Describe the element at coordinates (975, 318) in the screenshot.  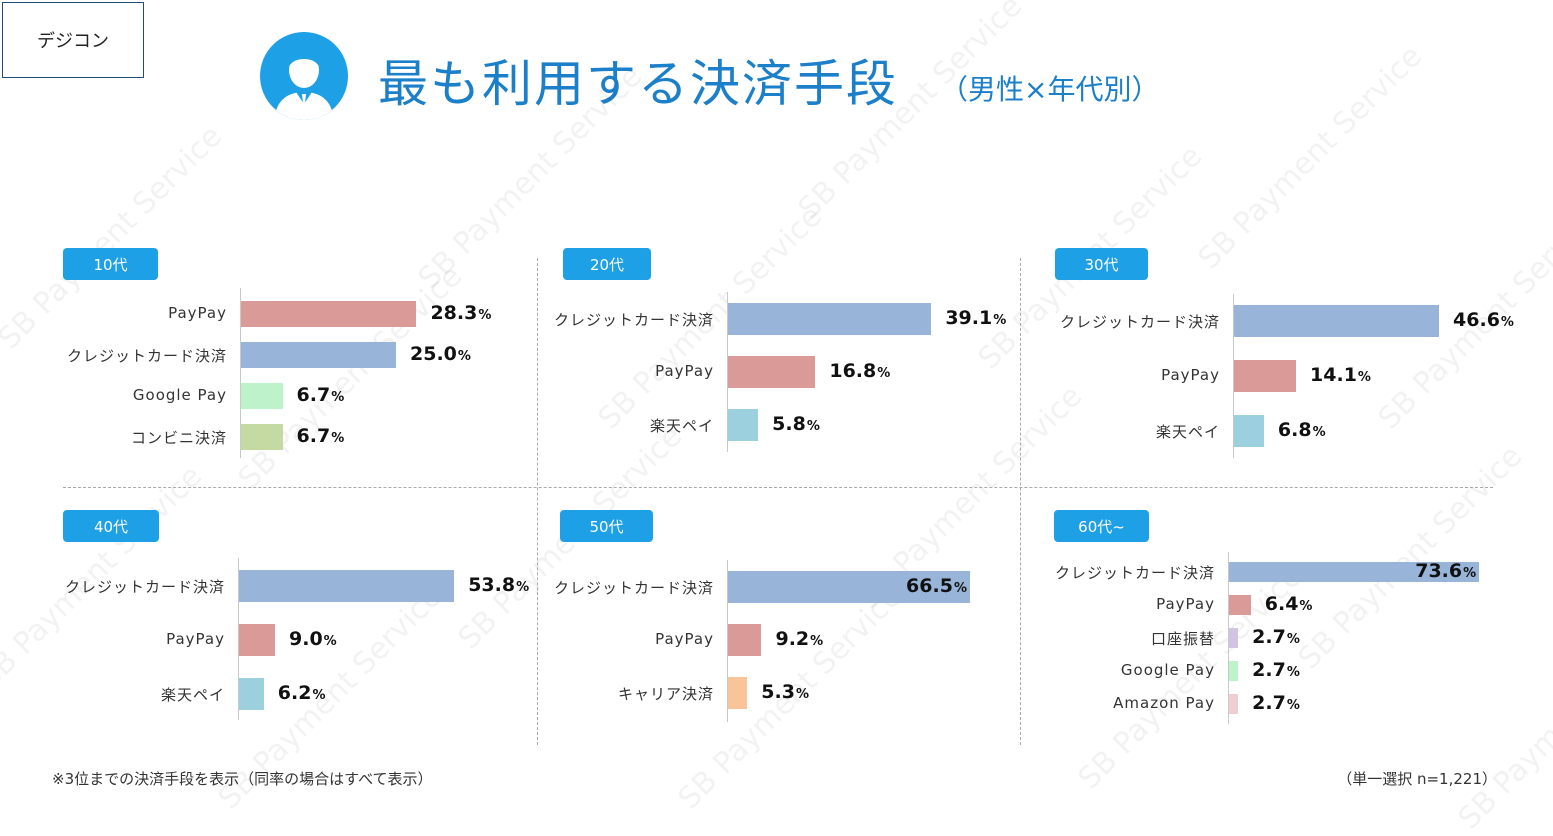
I see `data-label: 39.1%` at that location.